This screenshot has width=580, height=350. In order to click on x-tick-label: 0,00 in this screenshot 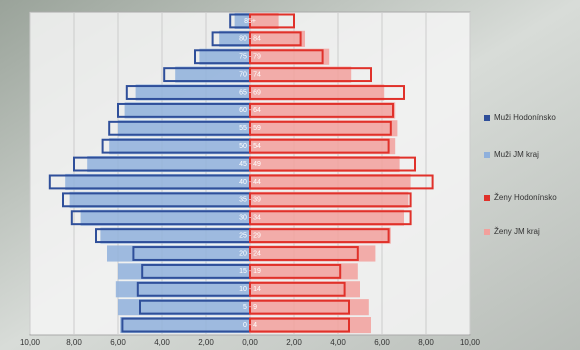, I will do `click(250, 342)`.